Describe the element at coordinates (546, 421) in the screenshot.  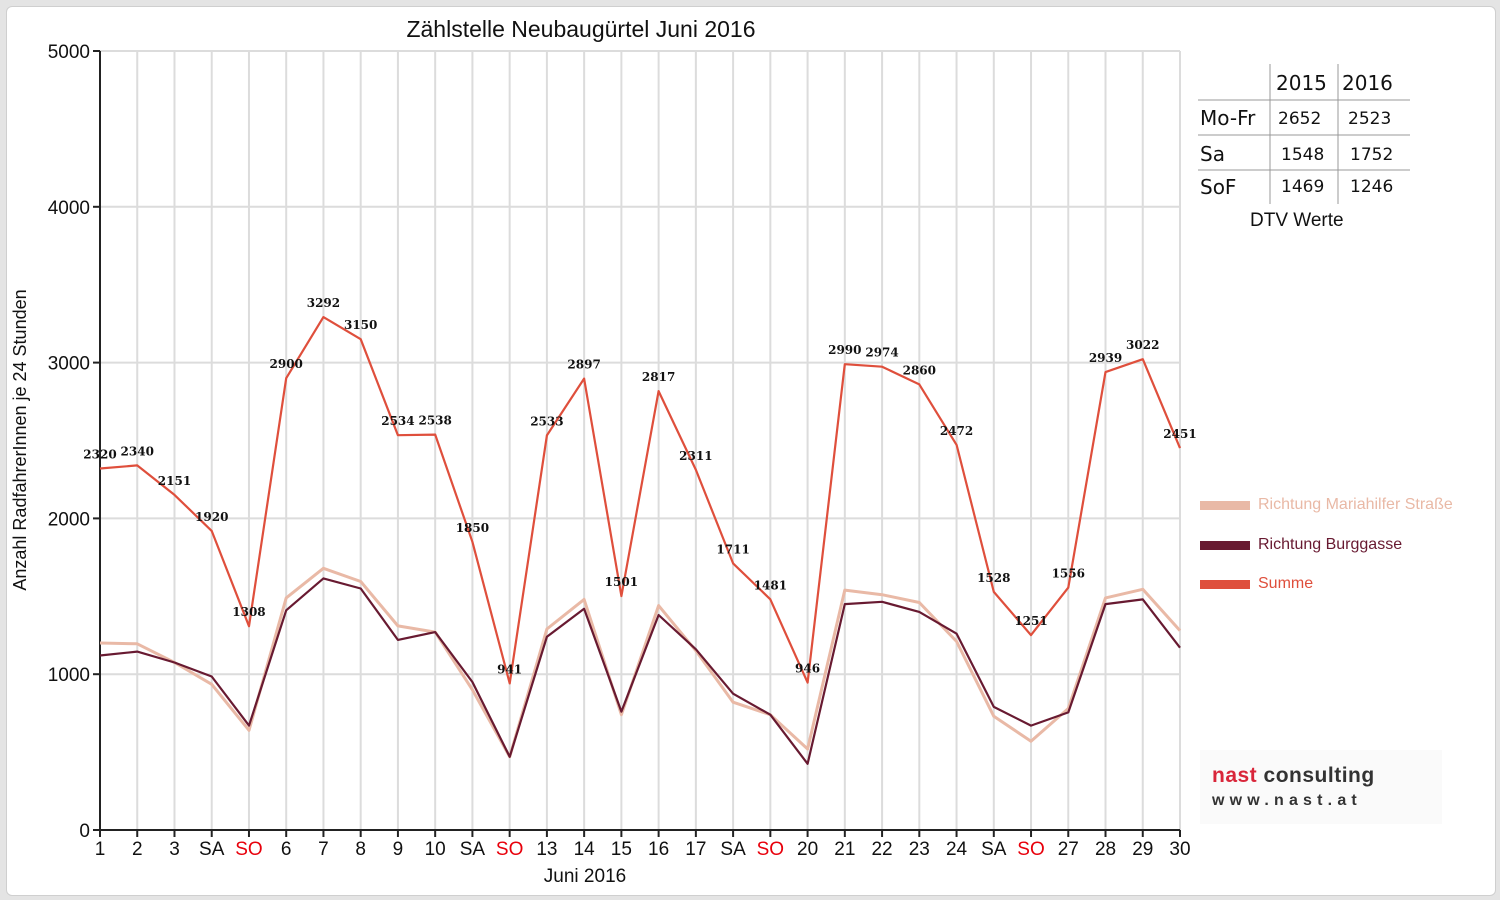
I see `data-label: 2533` at that location.